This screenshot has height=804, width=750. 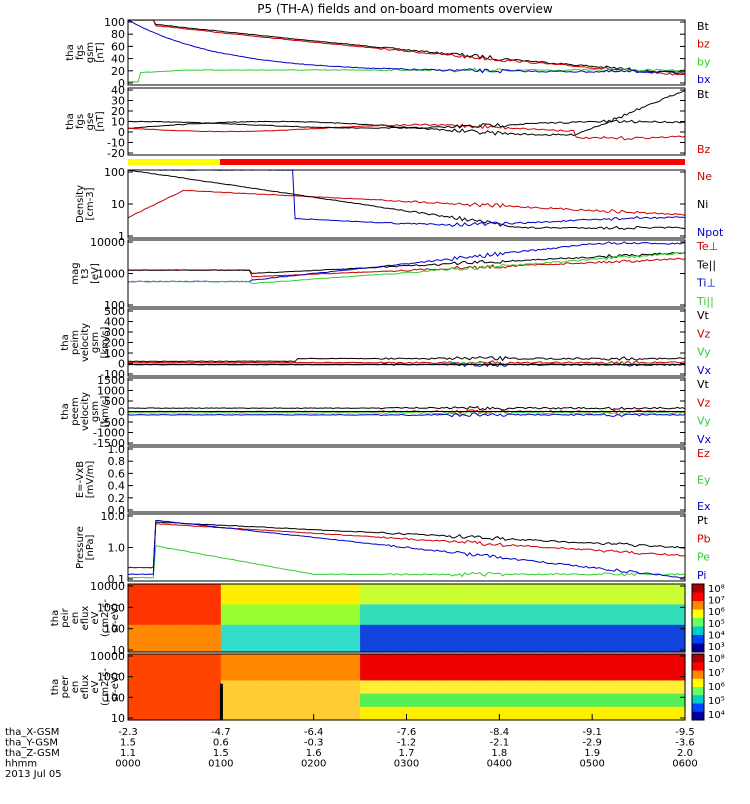 I want to click on y-tick-label: 1000, so click(x=111, y=391).